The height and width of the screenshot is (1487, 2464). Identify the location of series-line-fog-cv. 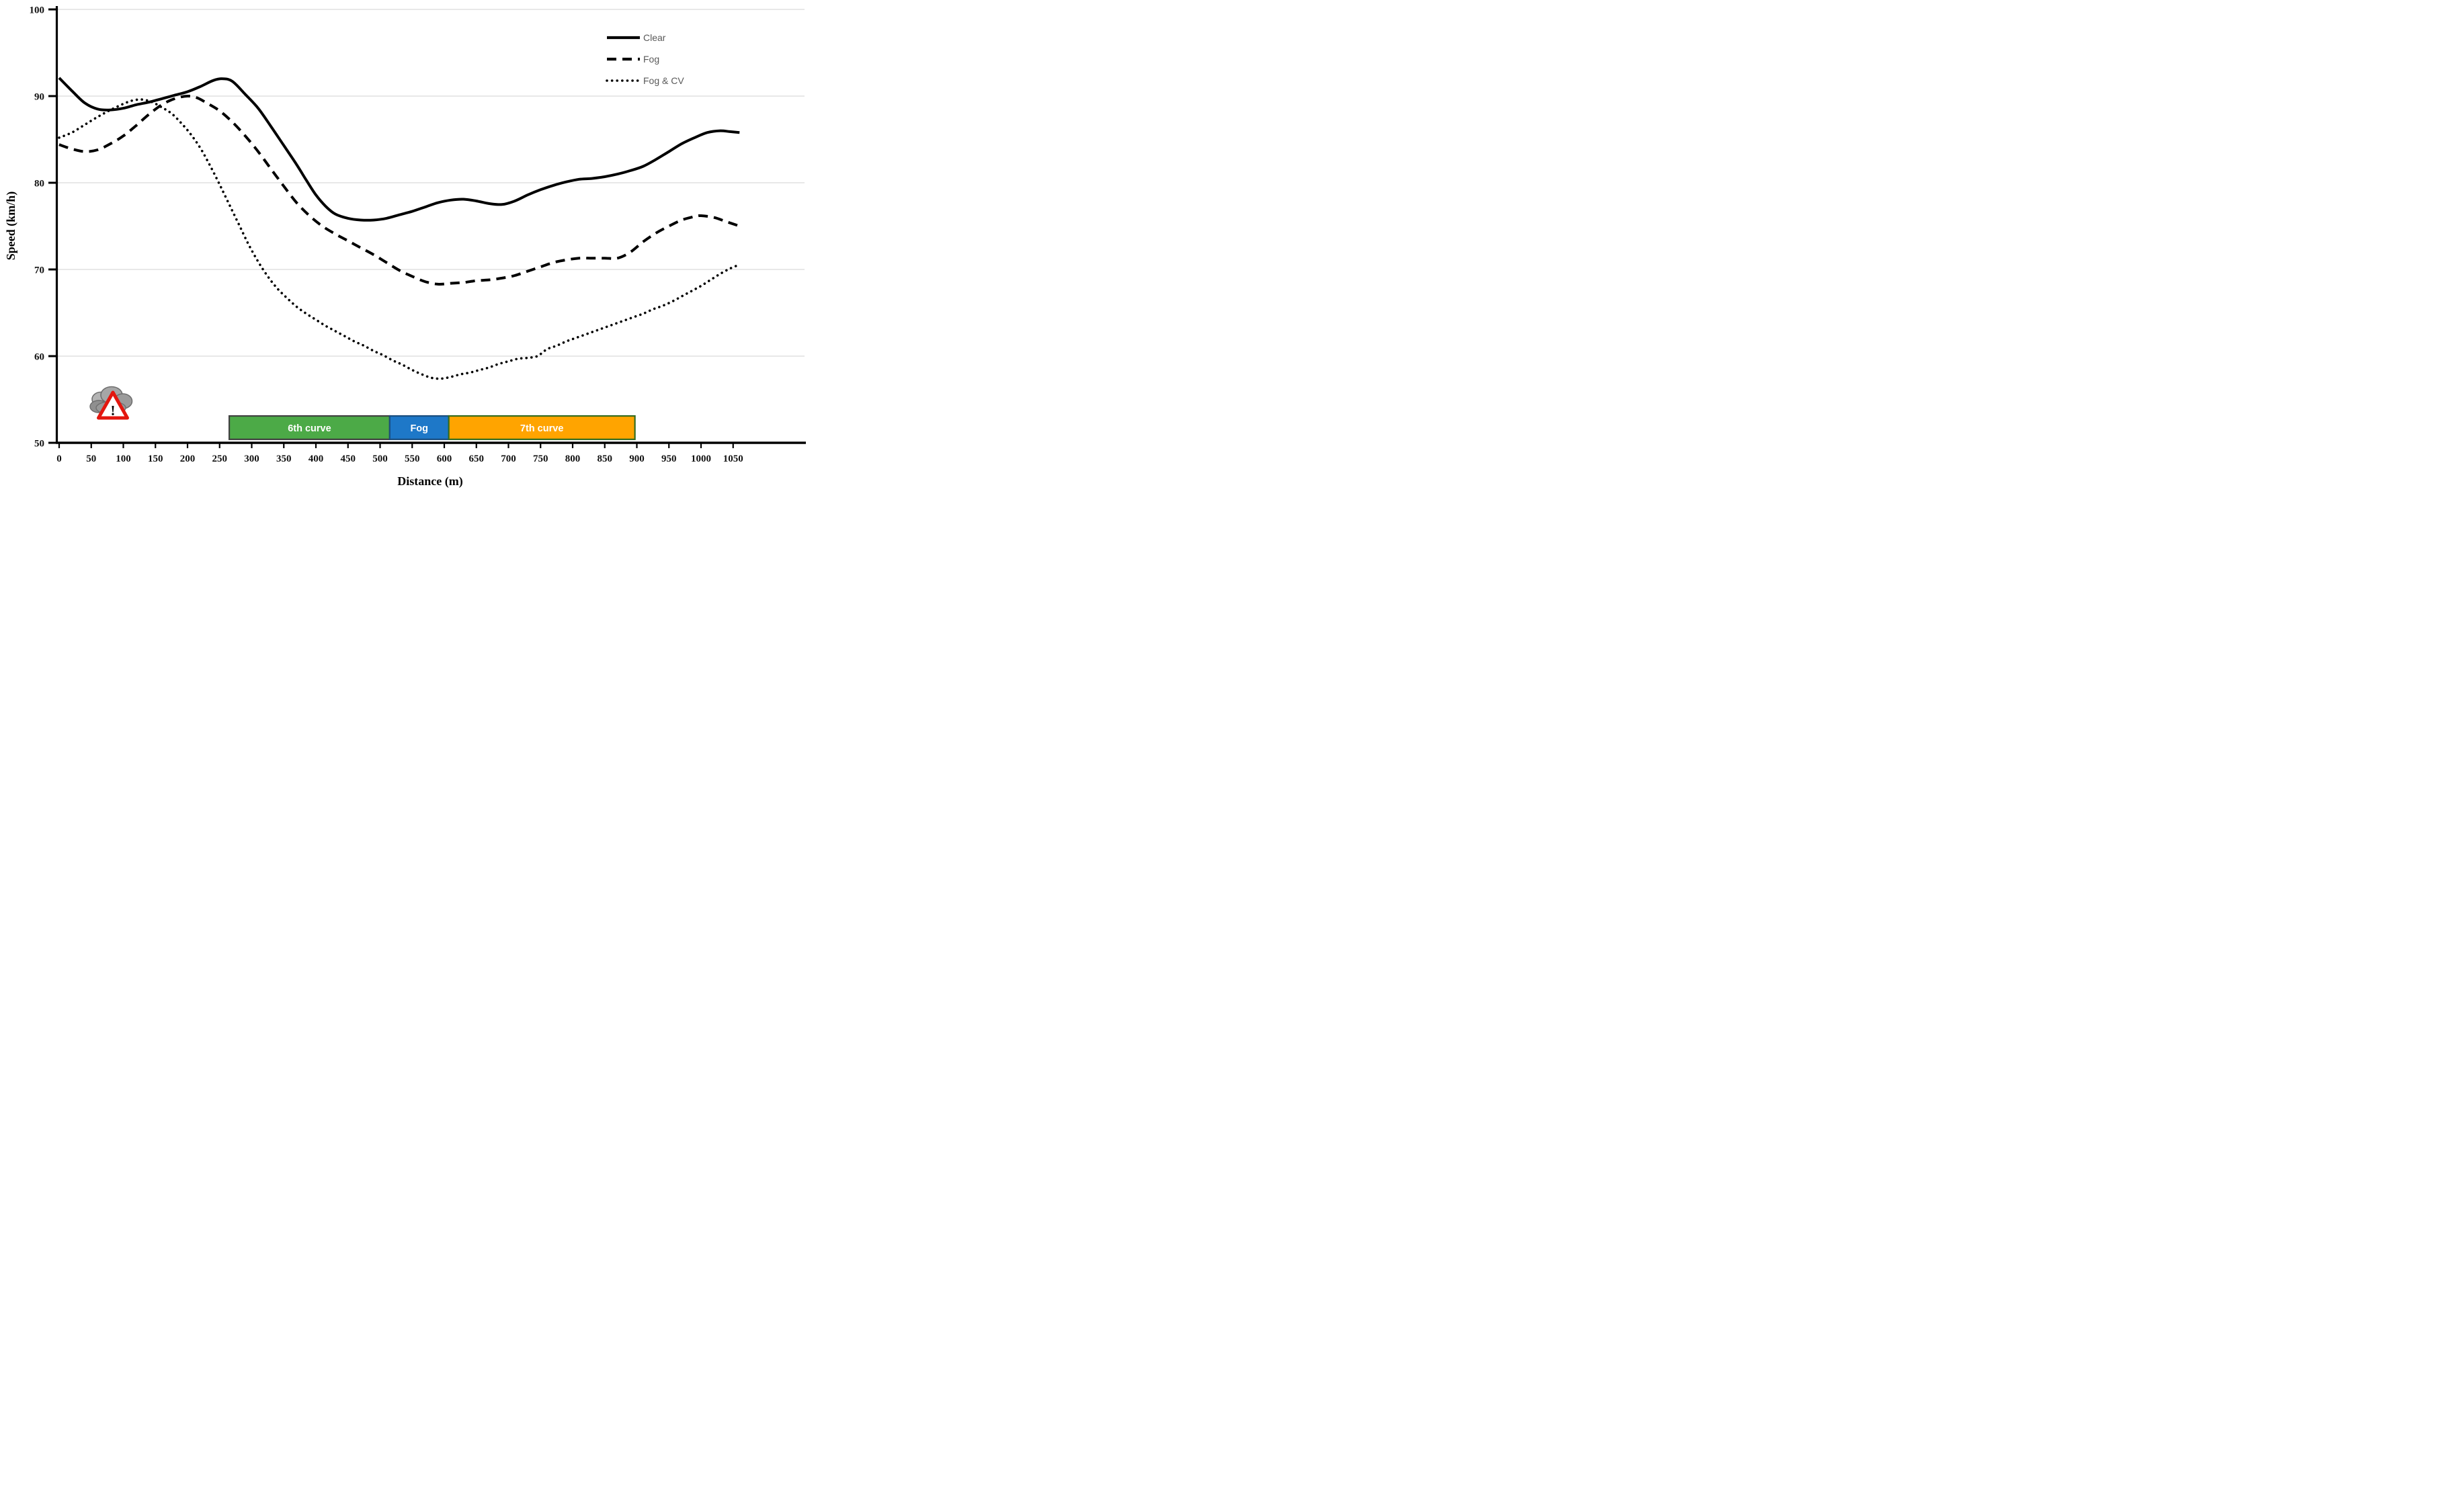
(399, 239).